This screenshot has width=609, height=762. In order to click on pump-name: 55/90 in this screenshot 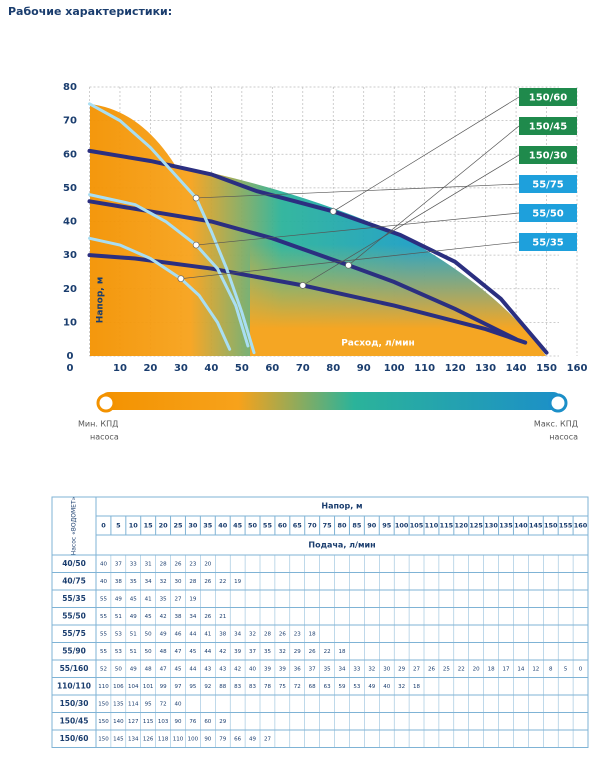, I will do `click(74, 650)`.